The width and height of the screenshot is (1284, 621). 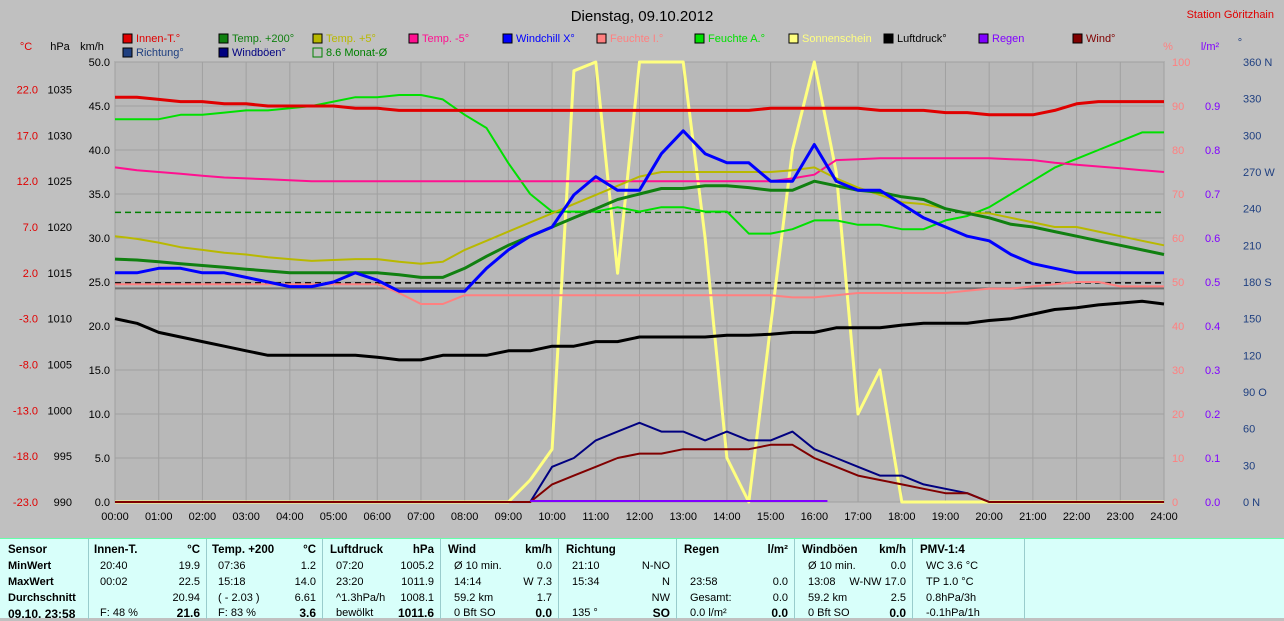 What do you see at coordinates (1181, 63) in the screenshot?
I see `y-tick-percent: 100` at bounding box center [1181, 63].